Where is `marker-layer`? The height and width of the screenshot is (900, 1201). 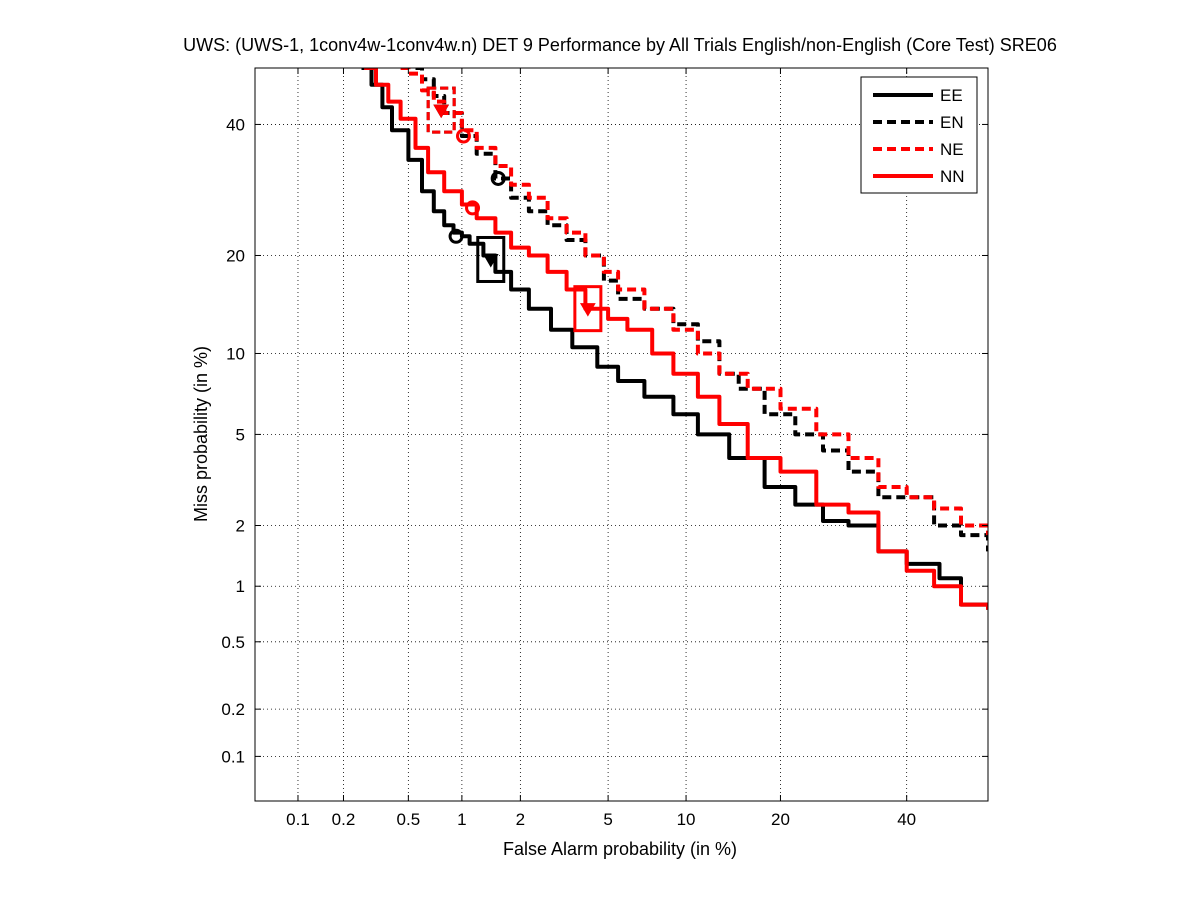
marker-layer is located at coordinates (514, 209).